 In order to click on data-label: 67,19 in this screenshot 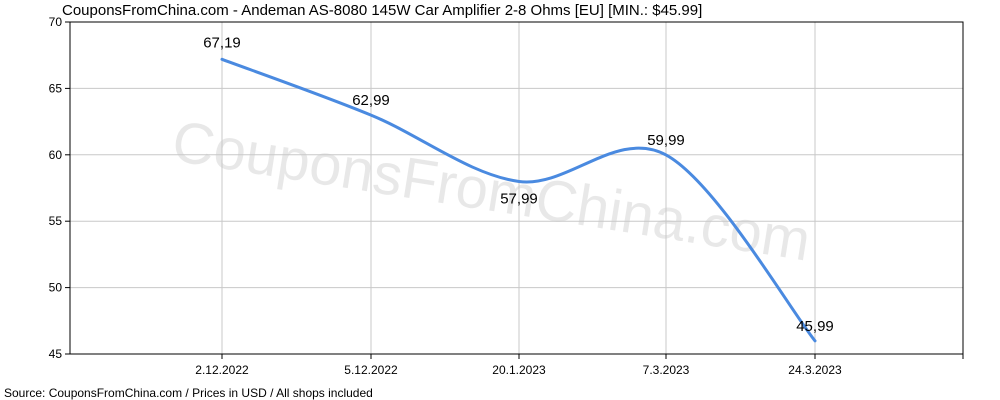, I will do `click(222, 42)`.